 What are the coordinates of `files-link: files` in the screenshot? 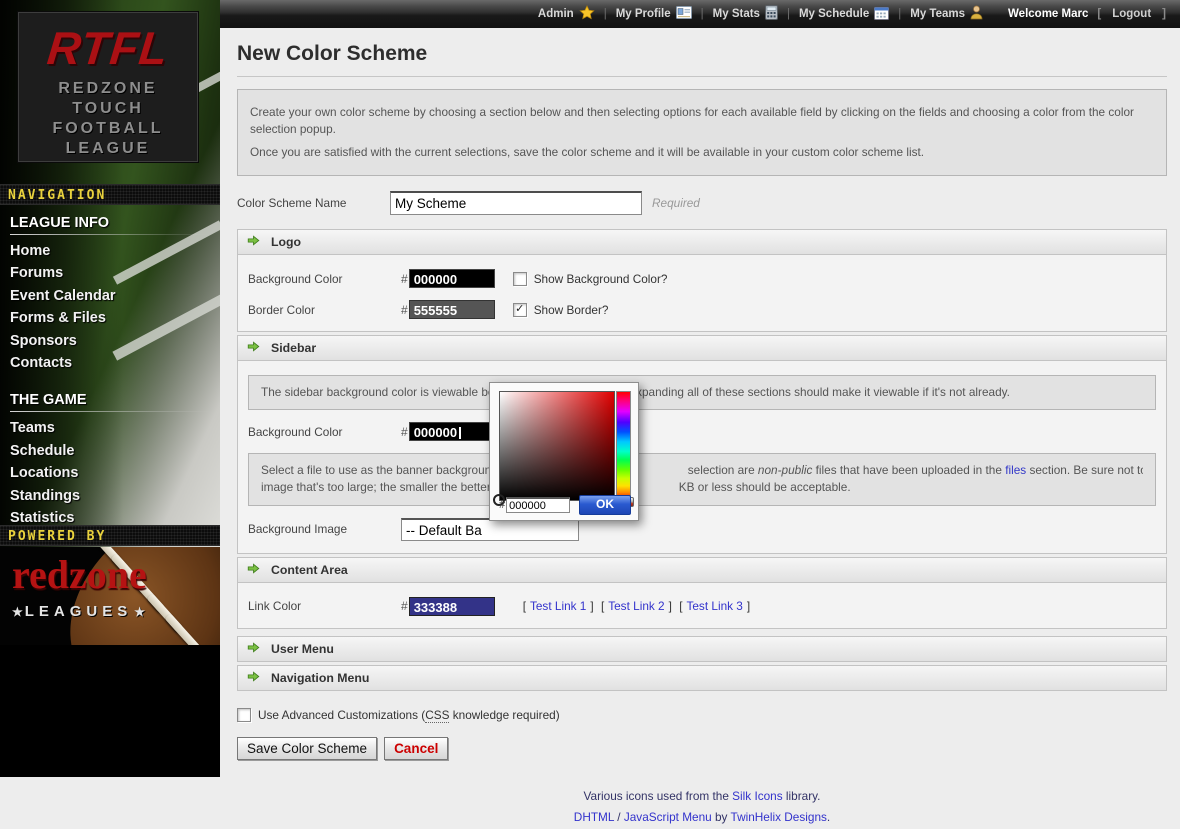 It's located at (1016, 470).